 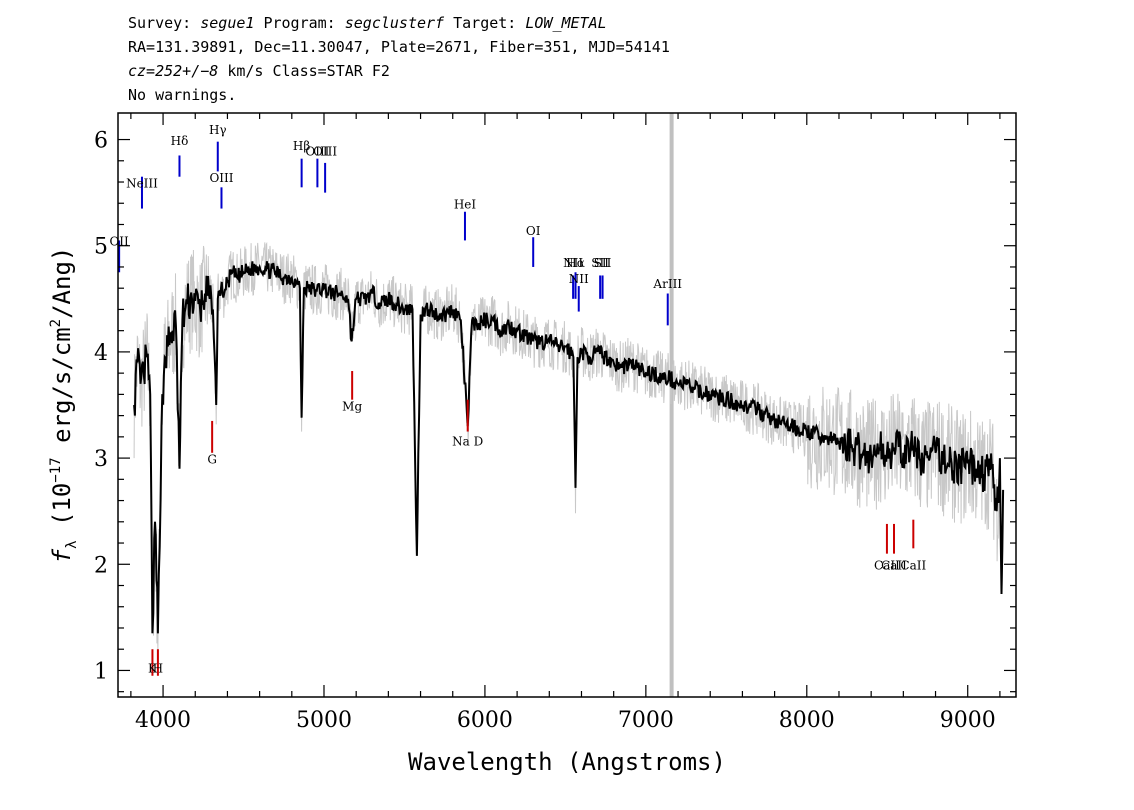 I want to click on line-label-14: SII, so click(x=603, y=263).